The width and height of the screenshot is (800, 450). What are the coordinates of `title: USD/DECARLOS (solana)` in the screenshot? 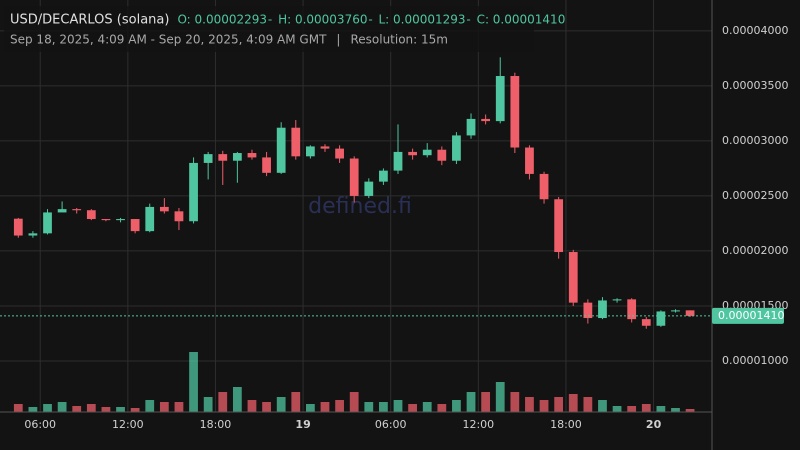 It's located at (89, 20).